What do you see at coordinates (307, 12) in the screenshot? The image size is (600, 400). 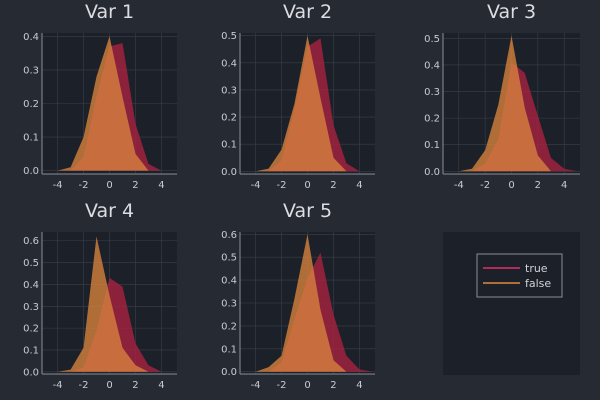 I see `subplot-title: Var 2` at bounding box center [307, 12].